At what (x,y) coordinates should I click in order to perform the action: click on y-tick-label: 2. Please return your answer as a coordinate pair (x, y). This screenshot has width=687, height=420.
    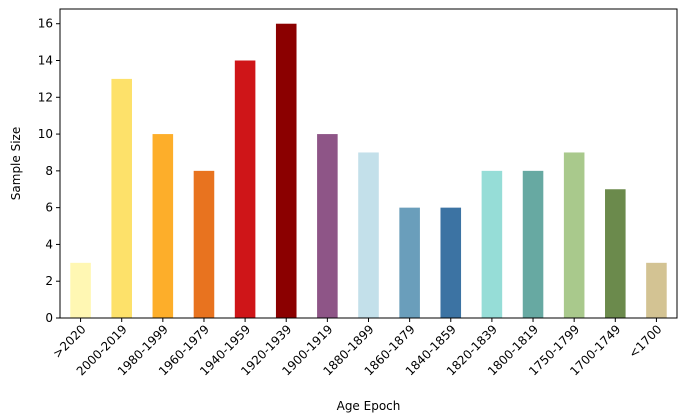
    Looking at the image, I should click on (49, 281).